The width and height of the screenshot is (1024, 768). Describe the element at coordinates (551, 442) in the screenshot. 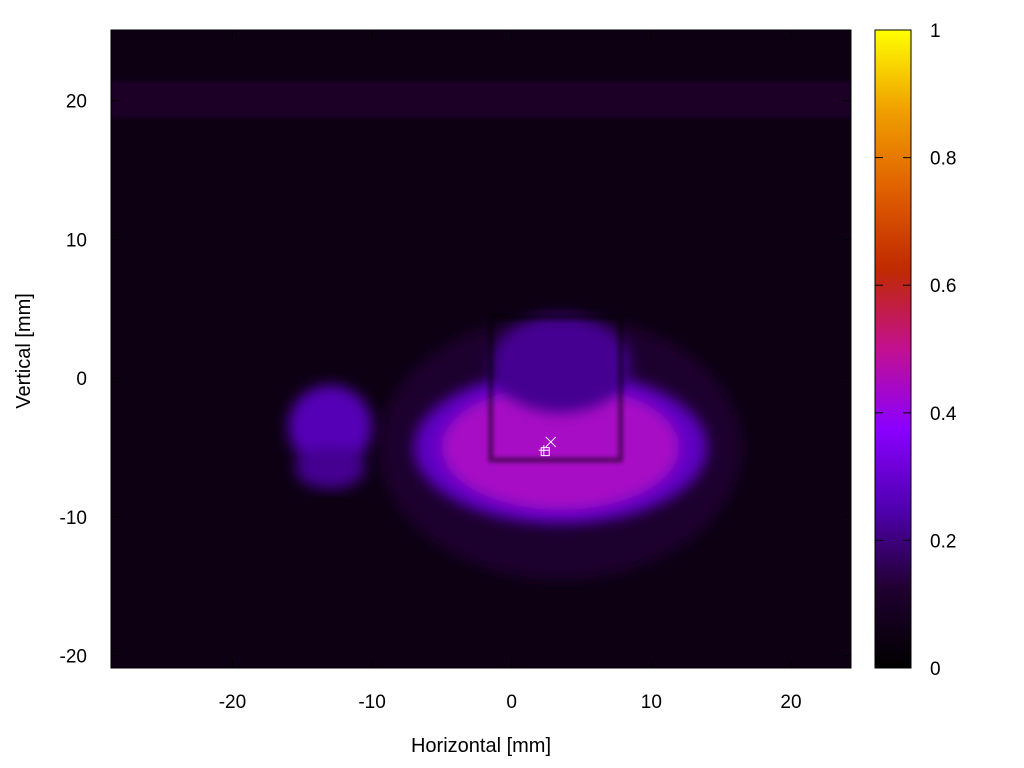

I see `marker-x` at that location.